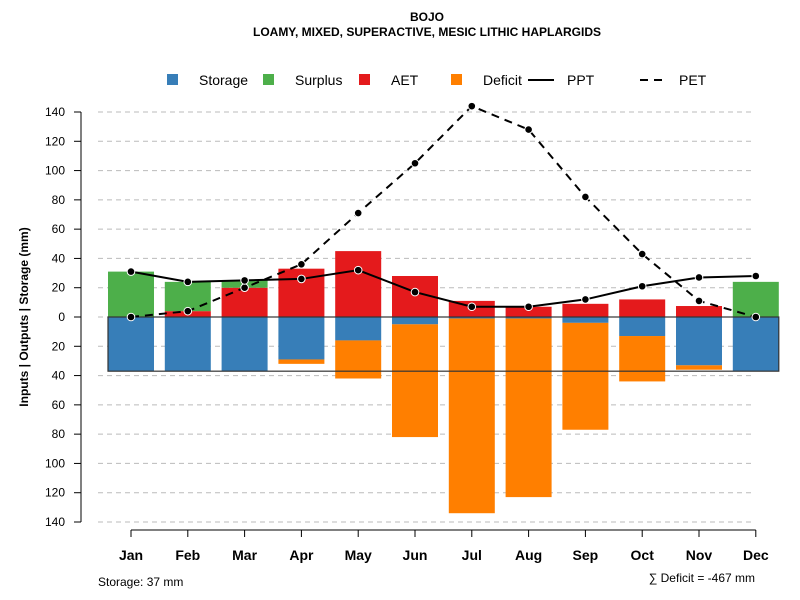 Image resolution: width=800 pixels, height=600 pixels. I want to click on x-tick-label: May, so click(358, 555).